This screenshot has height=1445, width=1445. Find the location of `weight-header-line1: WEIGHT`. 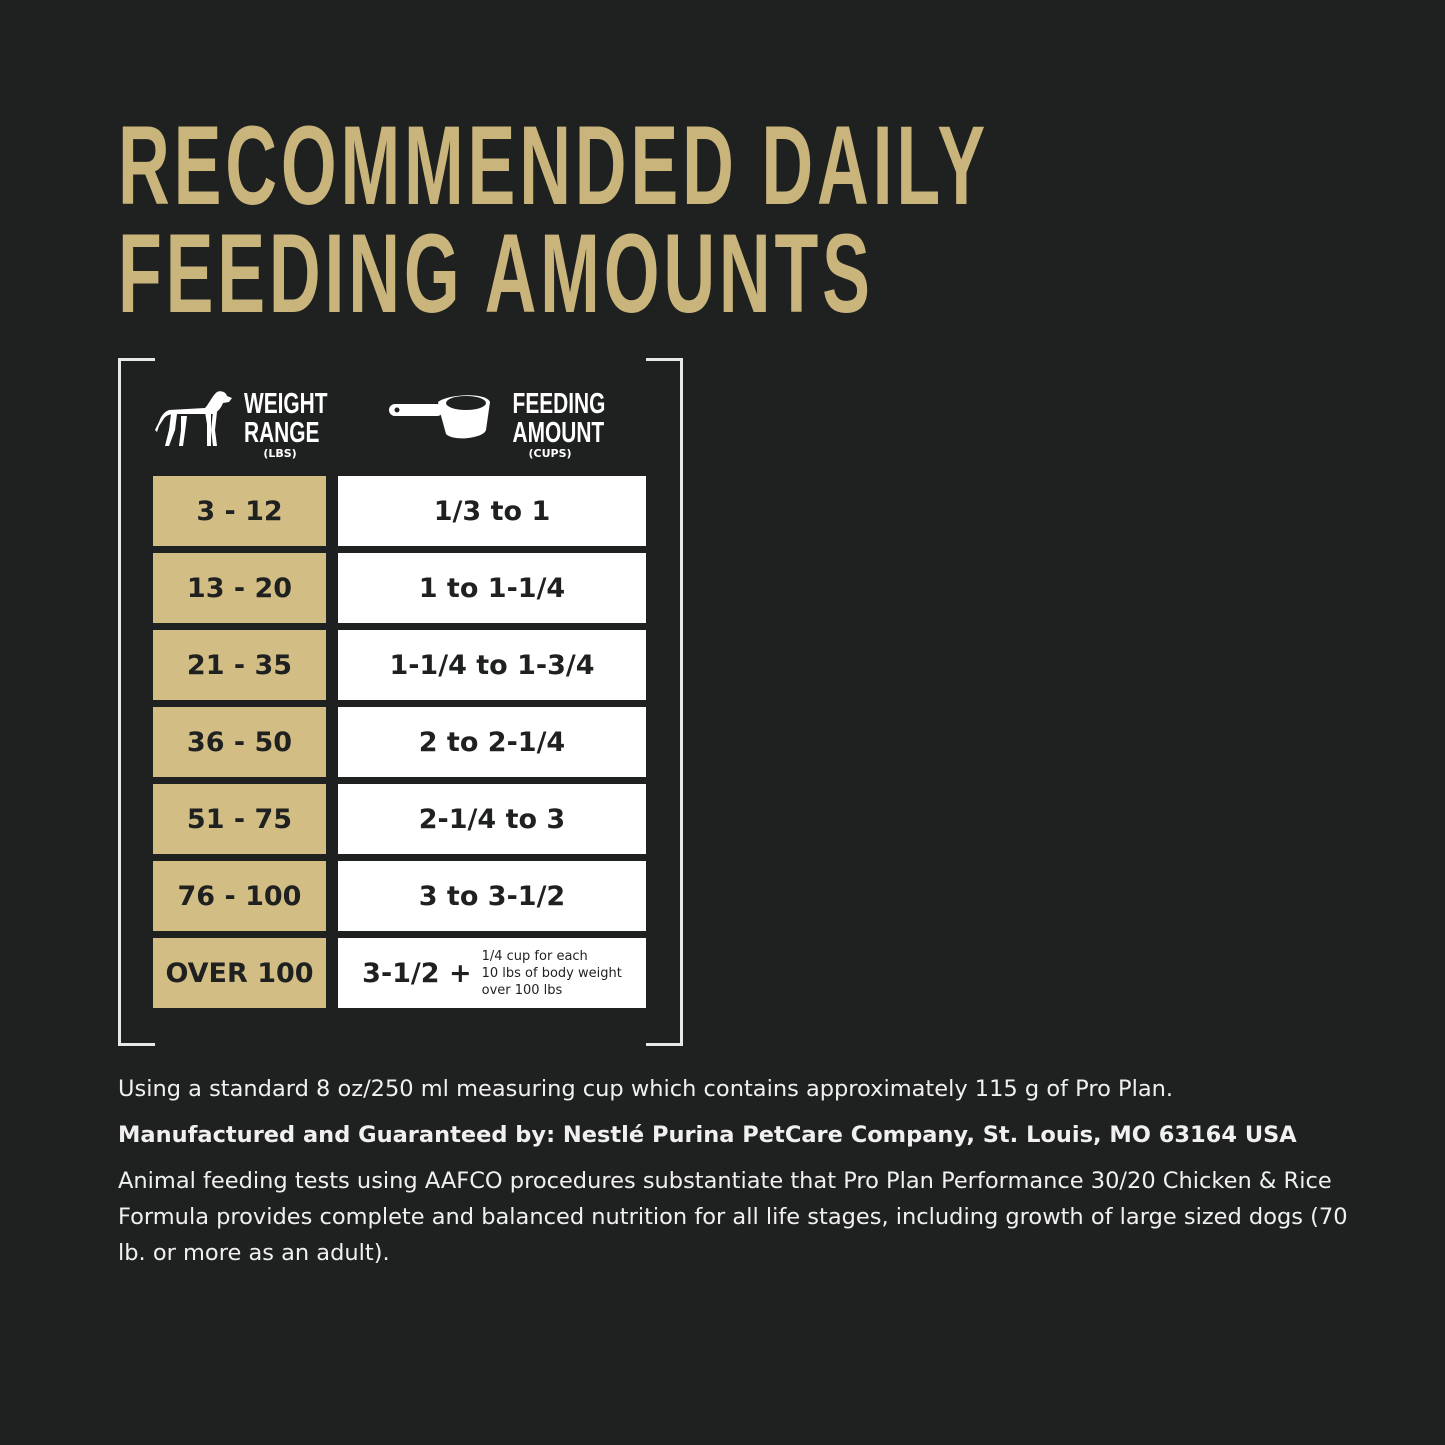

weight-header-line1: WEIGHT is located at coordinates (286, 404).